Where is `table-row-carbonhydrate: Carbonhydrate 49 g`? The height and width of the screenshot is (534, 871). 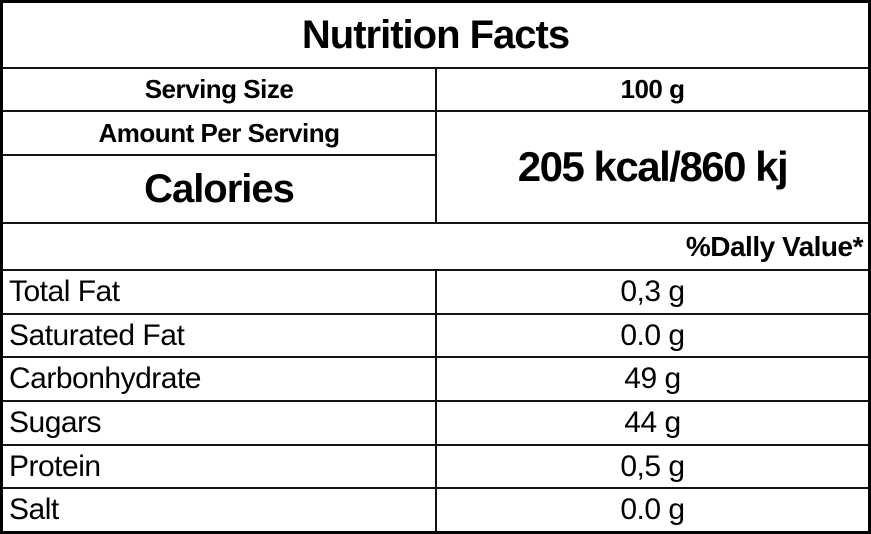 table-row-carbonhydrate: Carbonhydrate 49 g is located at coordinates (435, 380).